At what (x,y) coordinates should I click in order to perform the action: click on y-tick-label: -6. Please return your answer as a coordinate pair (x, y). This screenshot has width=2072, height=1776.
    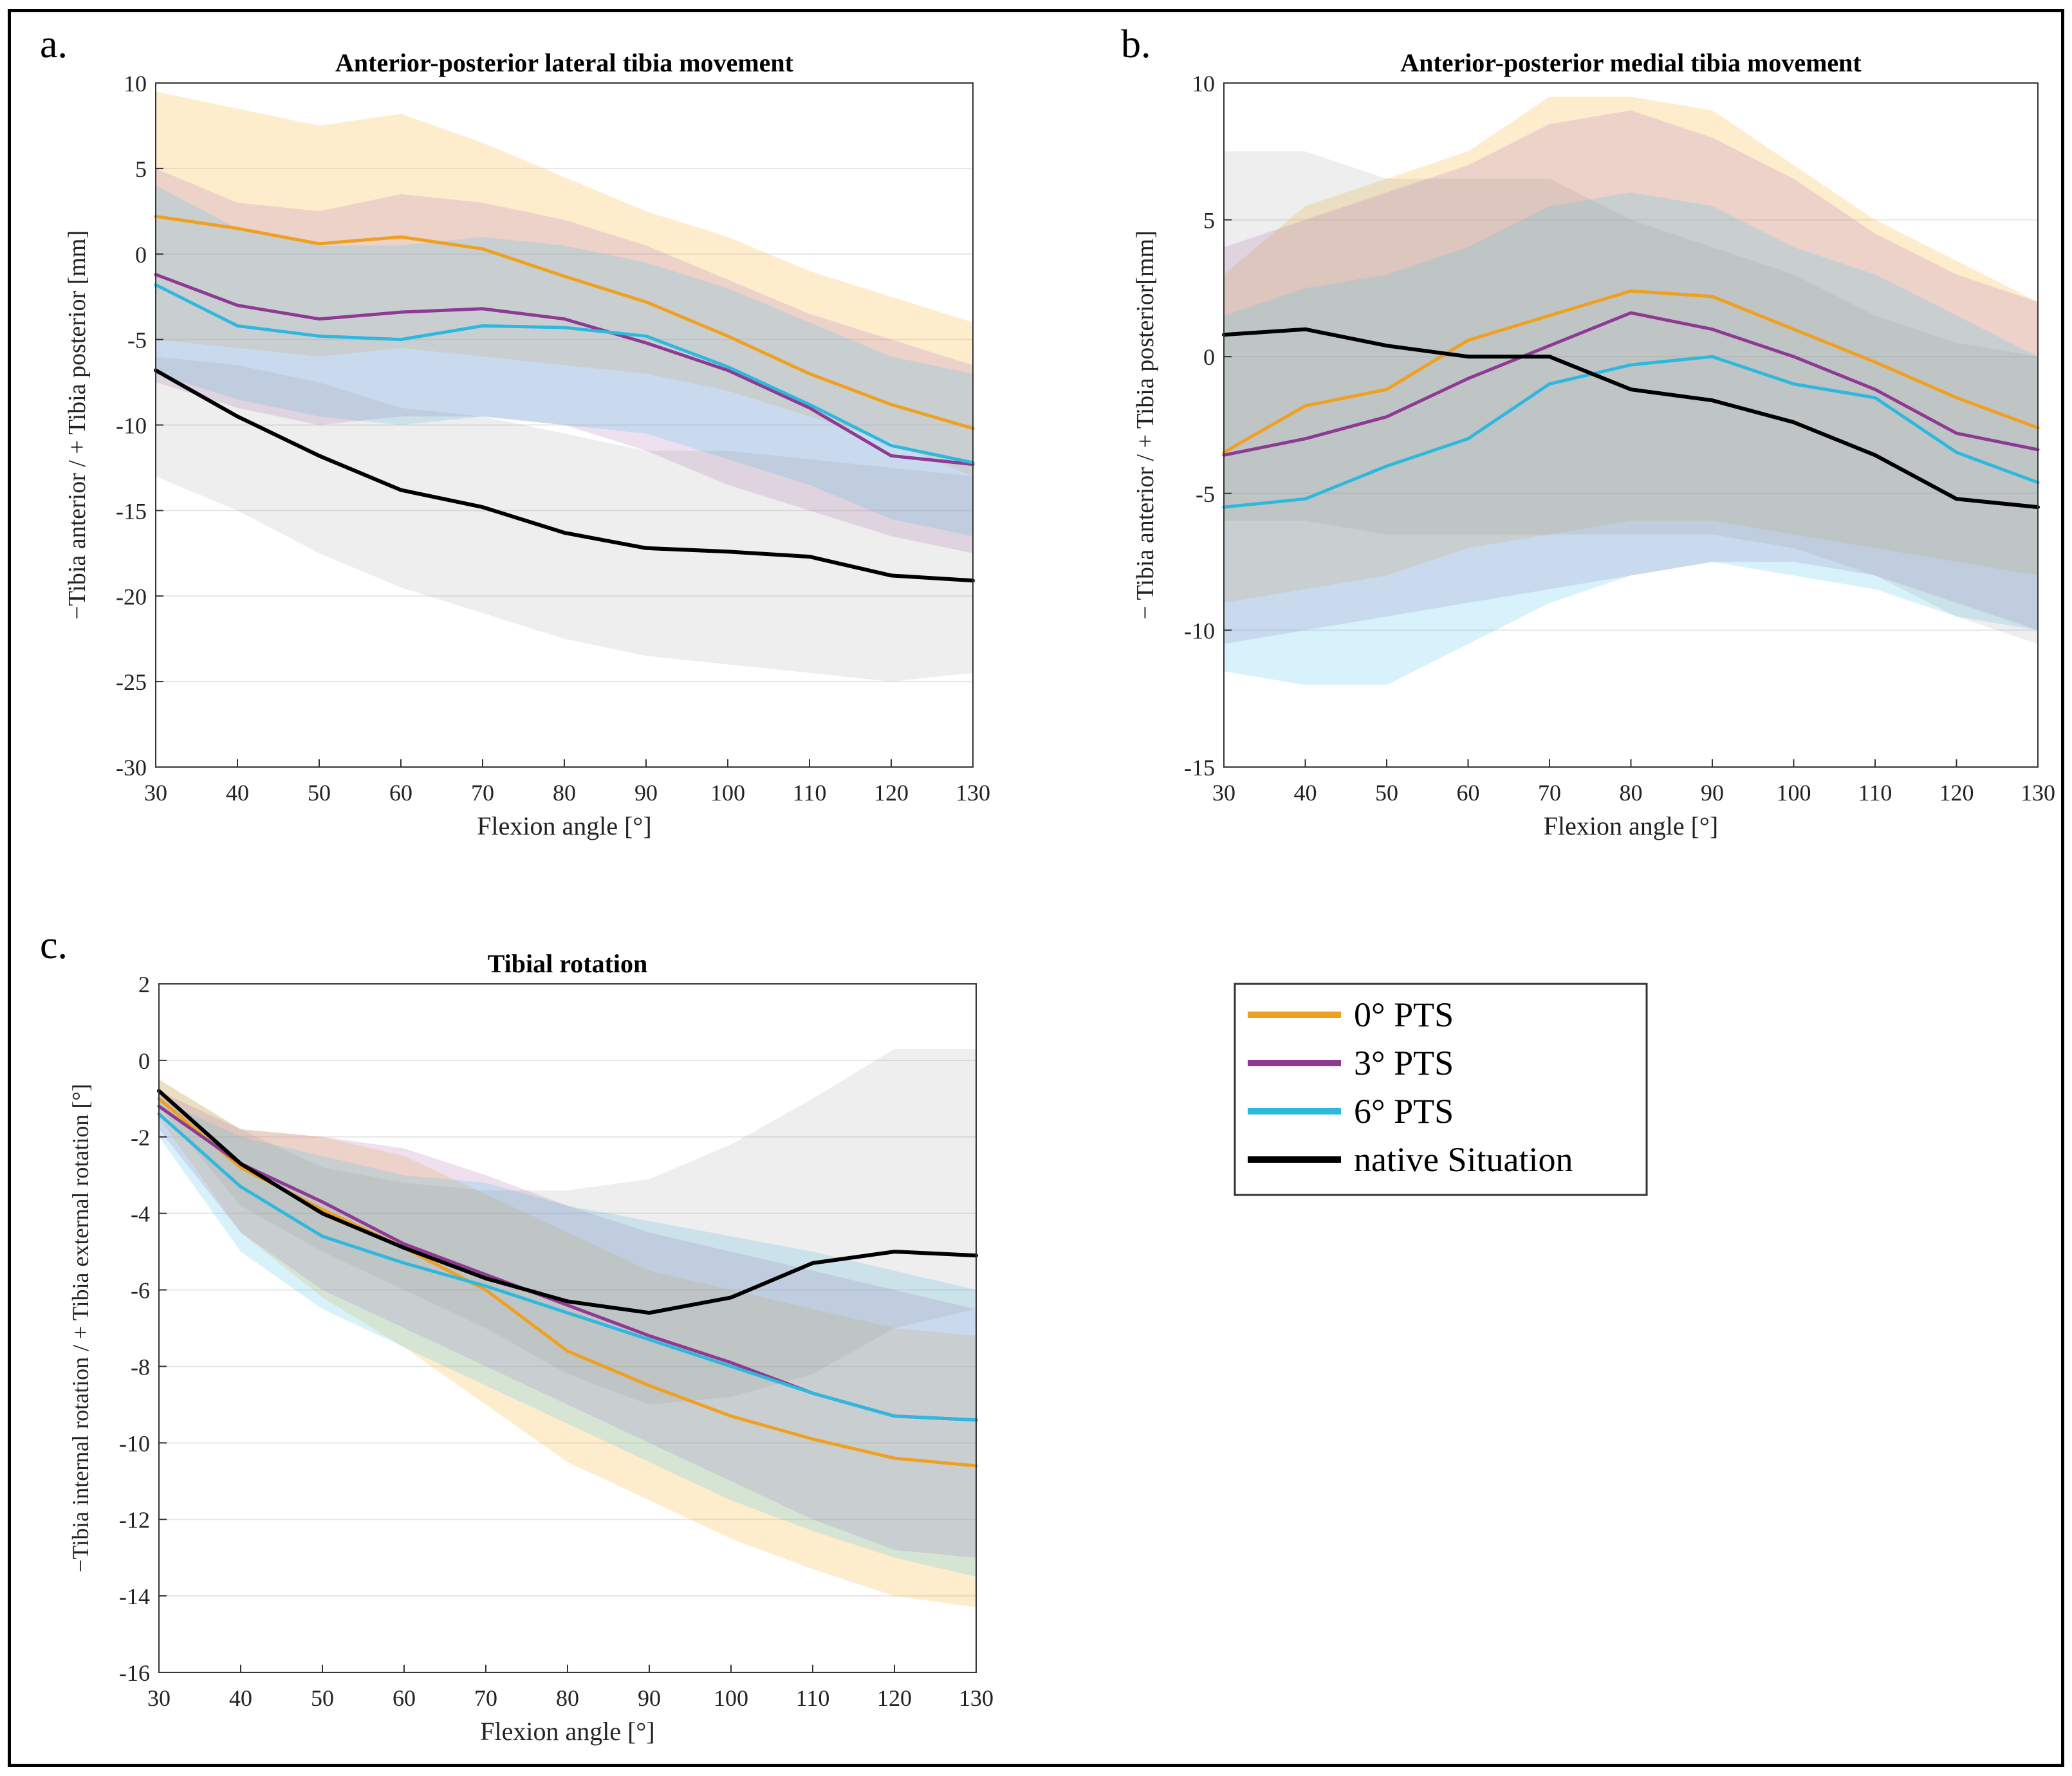
    Looking at the image, I should click on (140, 1291).